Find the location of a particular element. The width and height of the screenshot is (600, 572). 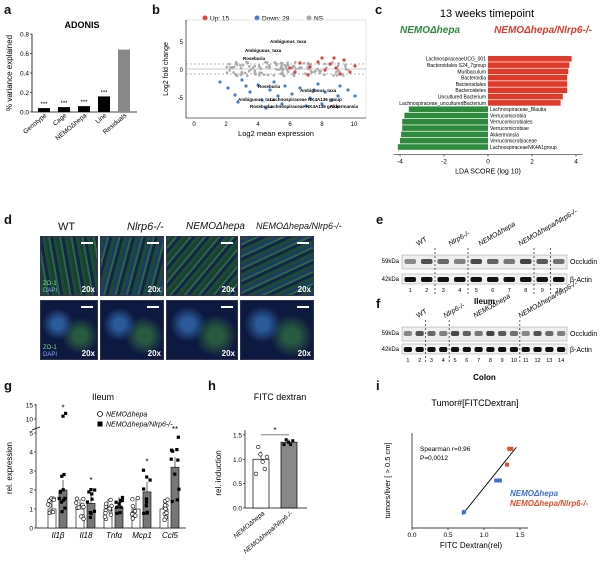

zoom-label: 20x is located at coordinates (304, 353).